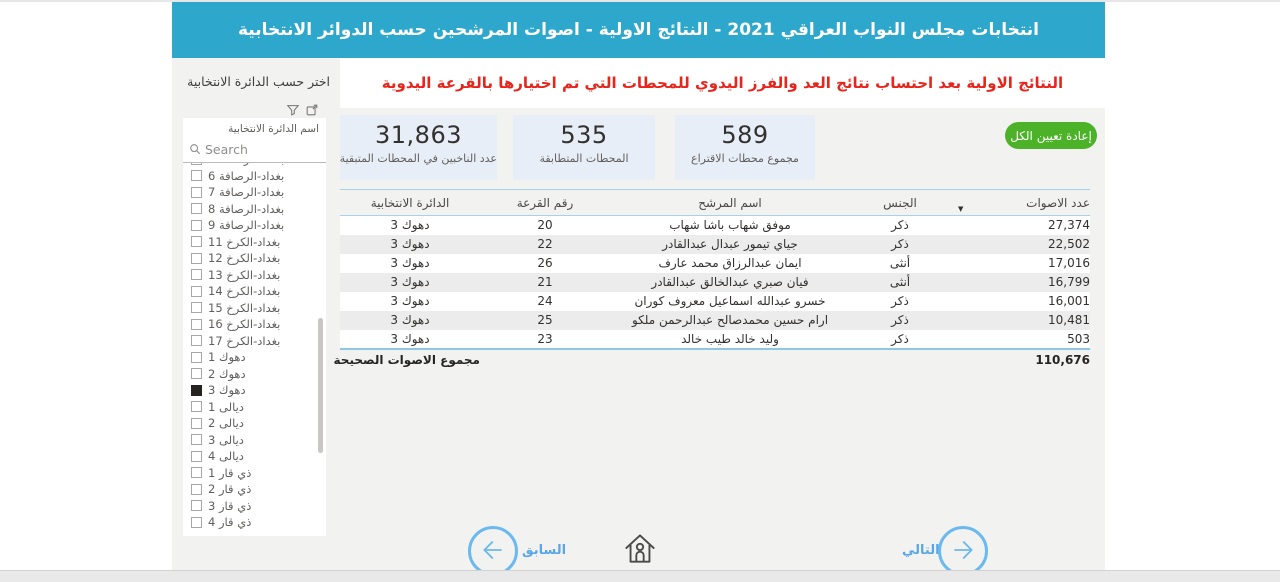  What do you see at coordinates (715, 225) in the screenshot?
I see `candidate-row: 27,374 ذكر موفق شهاب باشا شهاب 20 دهوك 3` at bounding box center [715, 225].